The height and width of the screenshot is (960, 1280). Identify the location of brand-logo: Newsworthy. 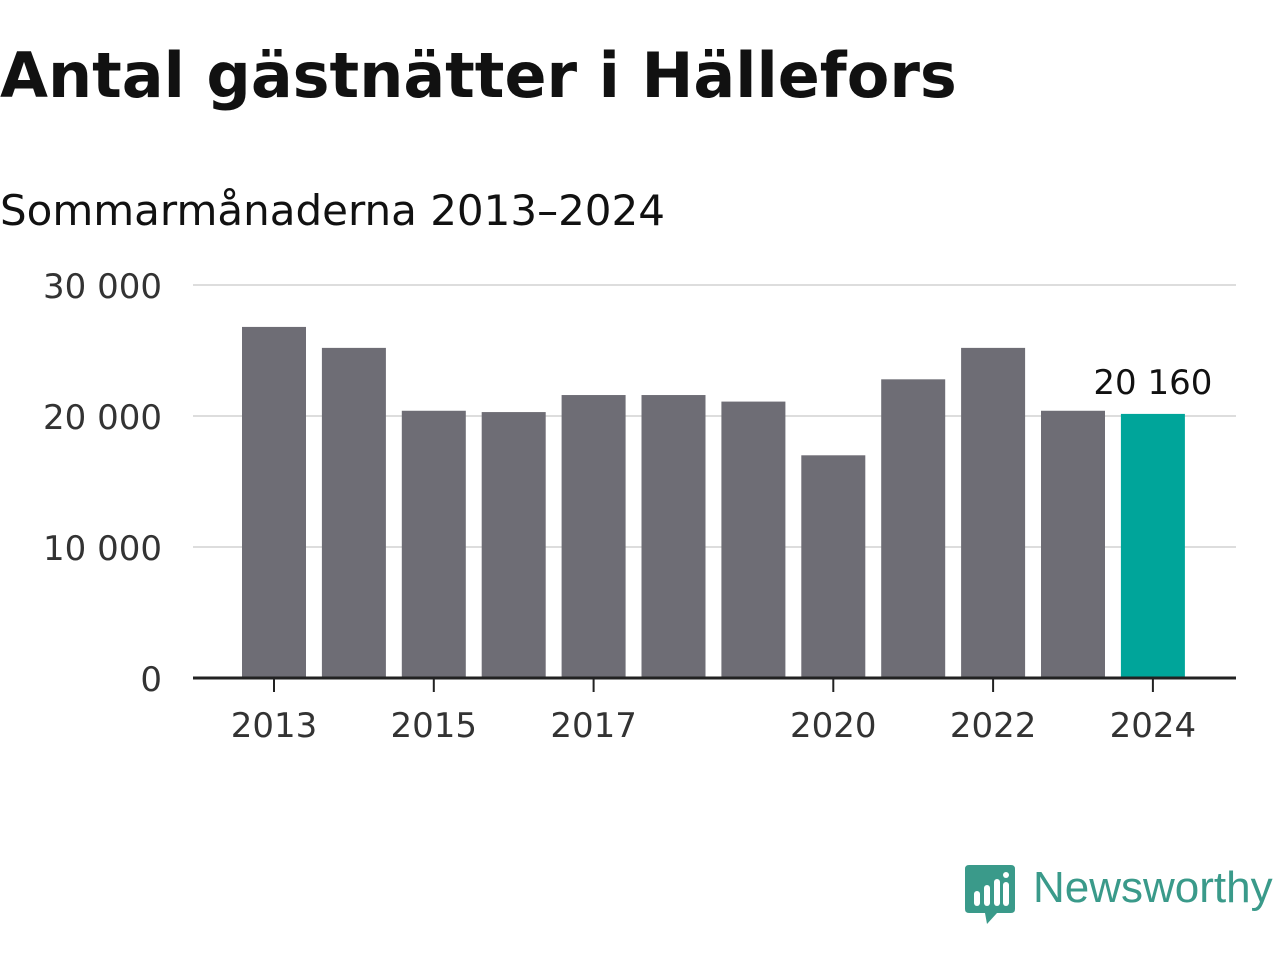
(1119, 895).